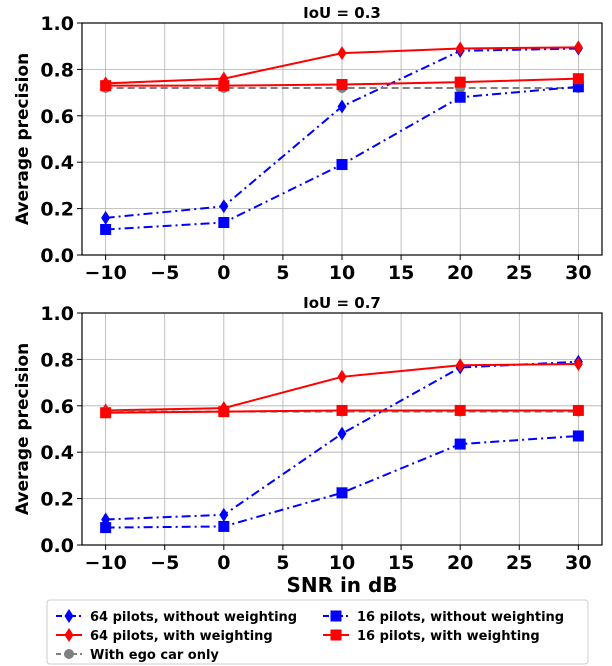  I want to click on legend-entry: 16 pilots, without weighting, so click(443, 617).